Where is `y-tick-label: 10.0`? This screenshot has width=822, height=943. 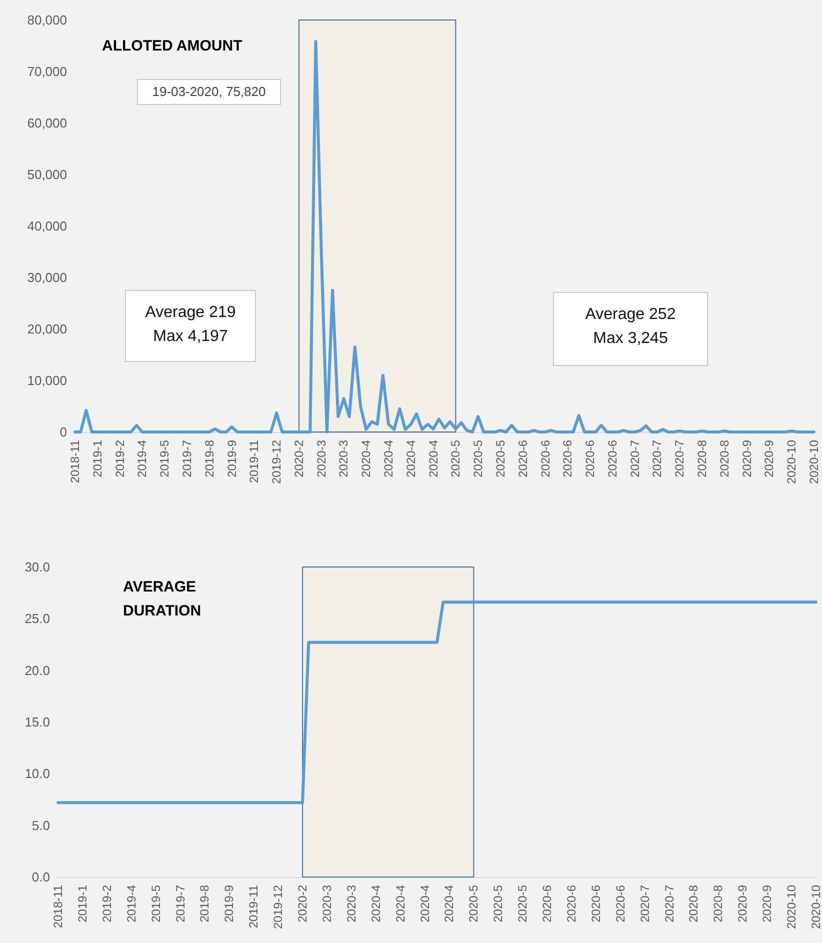 y-tick-label: 10.0 is located at coordinates (37, 774).